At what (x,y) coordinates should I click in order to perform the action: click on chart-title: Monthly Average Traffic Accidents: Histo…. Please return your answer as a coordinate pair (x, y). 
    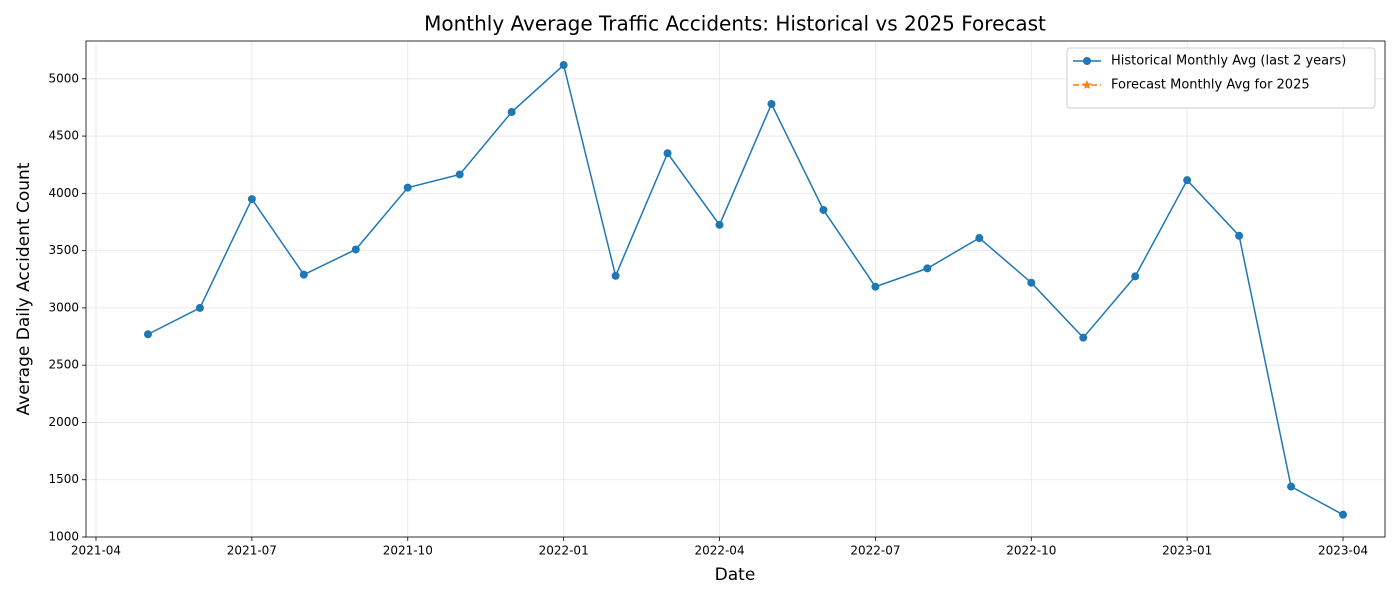
    Looking at the image, I should click on (735, 24).